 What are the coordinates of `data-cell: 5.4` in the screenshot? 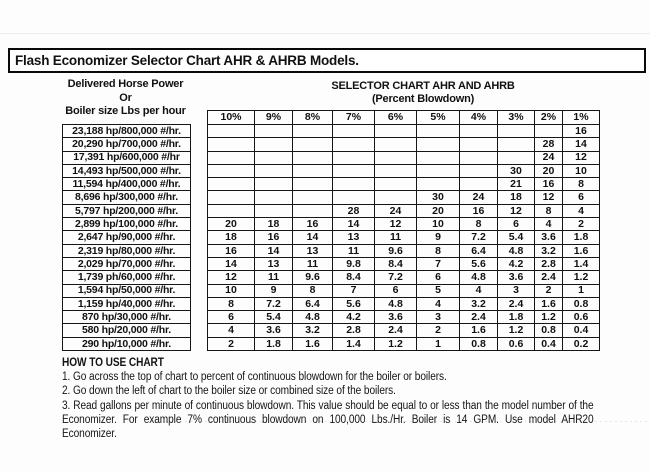 It's located at (273, 317).